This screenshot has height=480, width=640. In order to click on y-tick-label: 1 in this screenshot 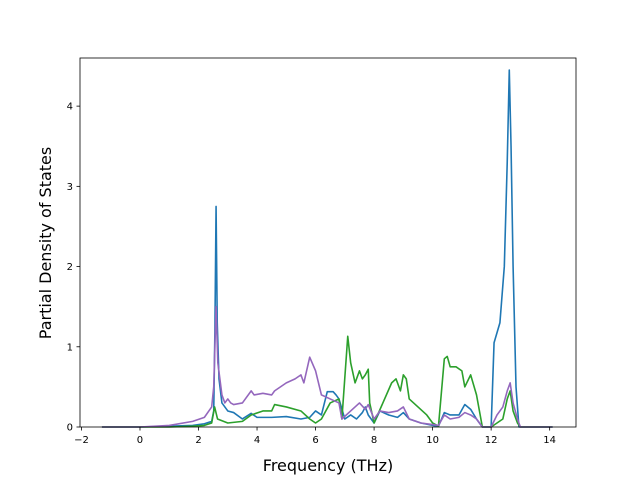, I will do `click(70, 347)`.